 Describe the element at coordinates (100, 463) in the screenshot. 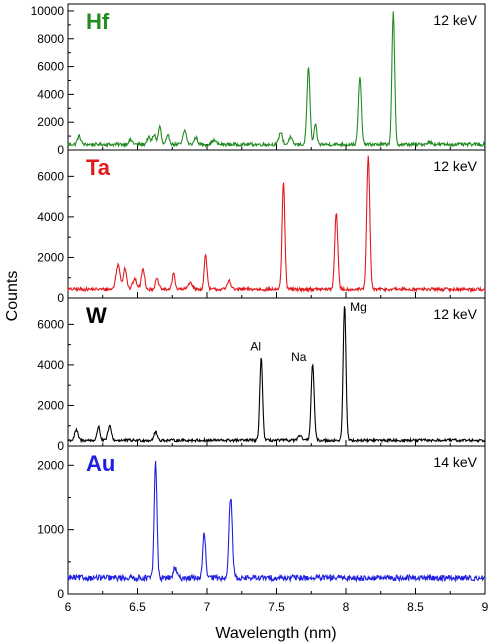

I see `element-label: Au` at that location.